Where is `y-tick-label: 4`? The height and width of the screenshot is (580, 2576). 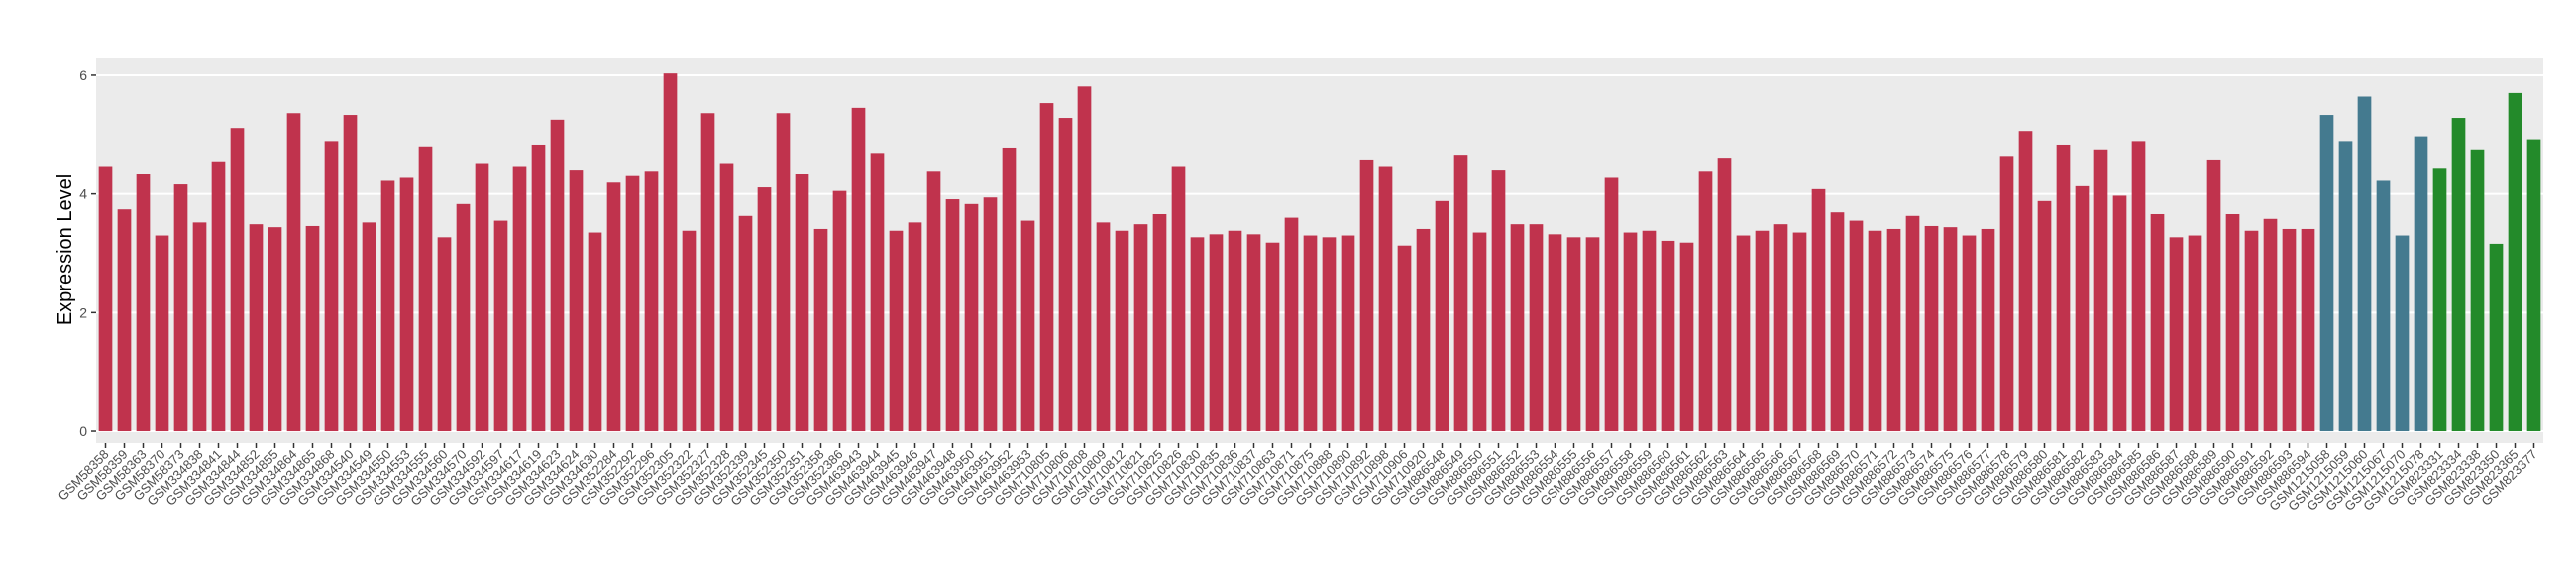 y-tick-label: 4 is located at coordinates (83, 194).